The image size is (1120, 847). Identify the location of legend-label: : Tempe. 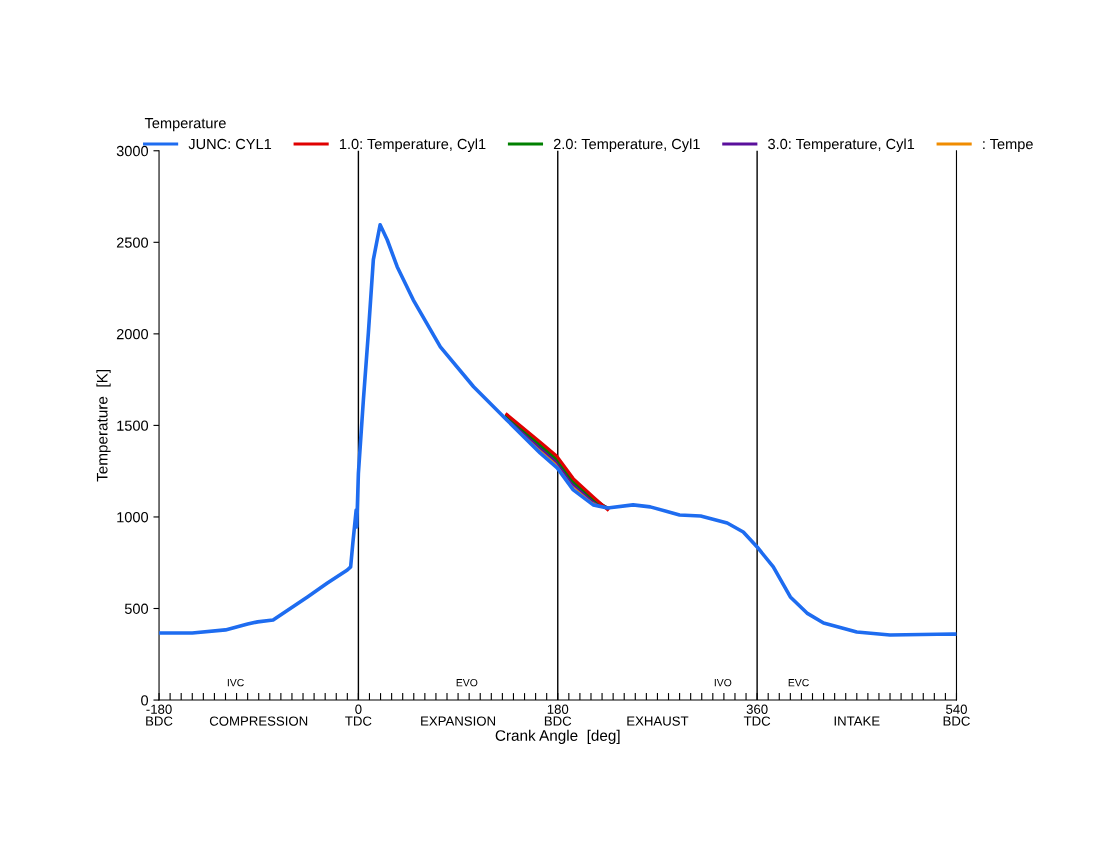
(1008, 146).